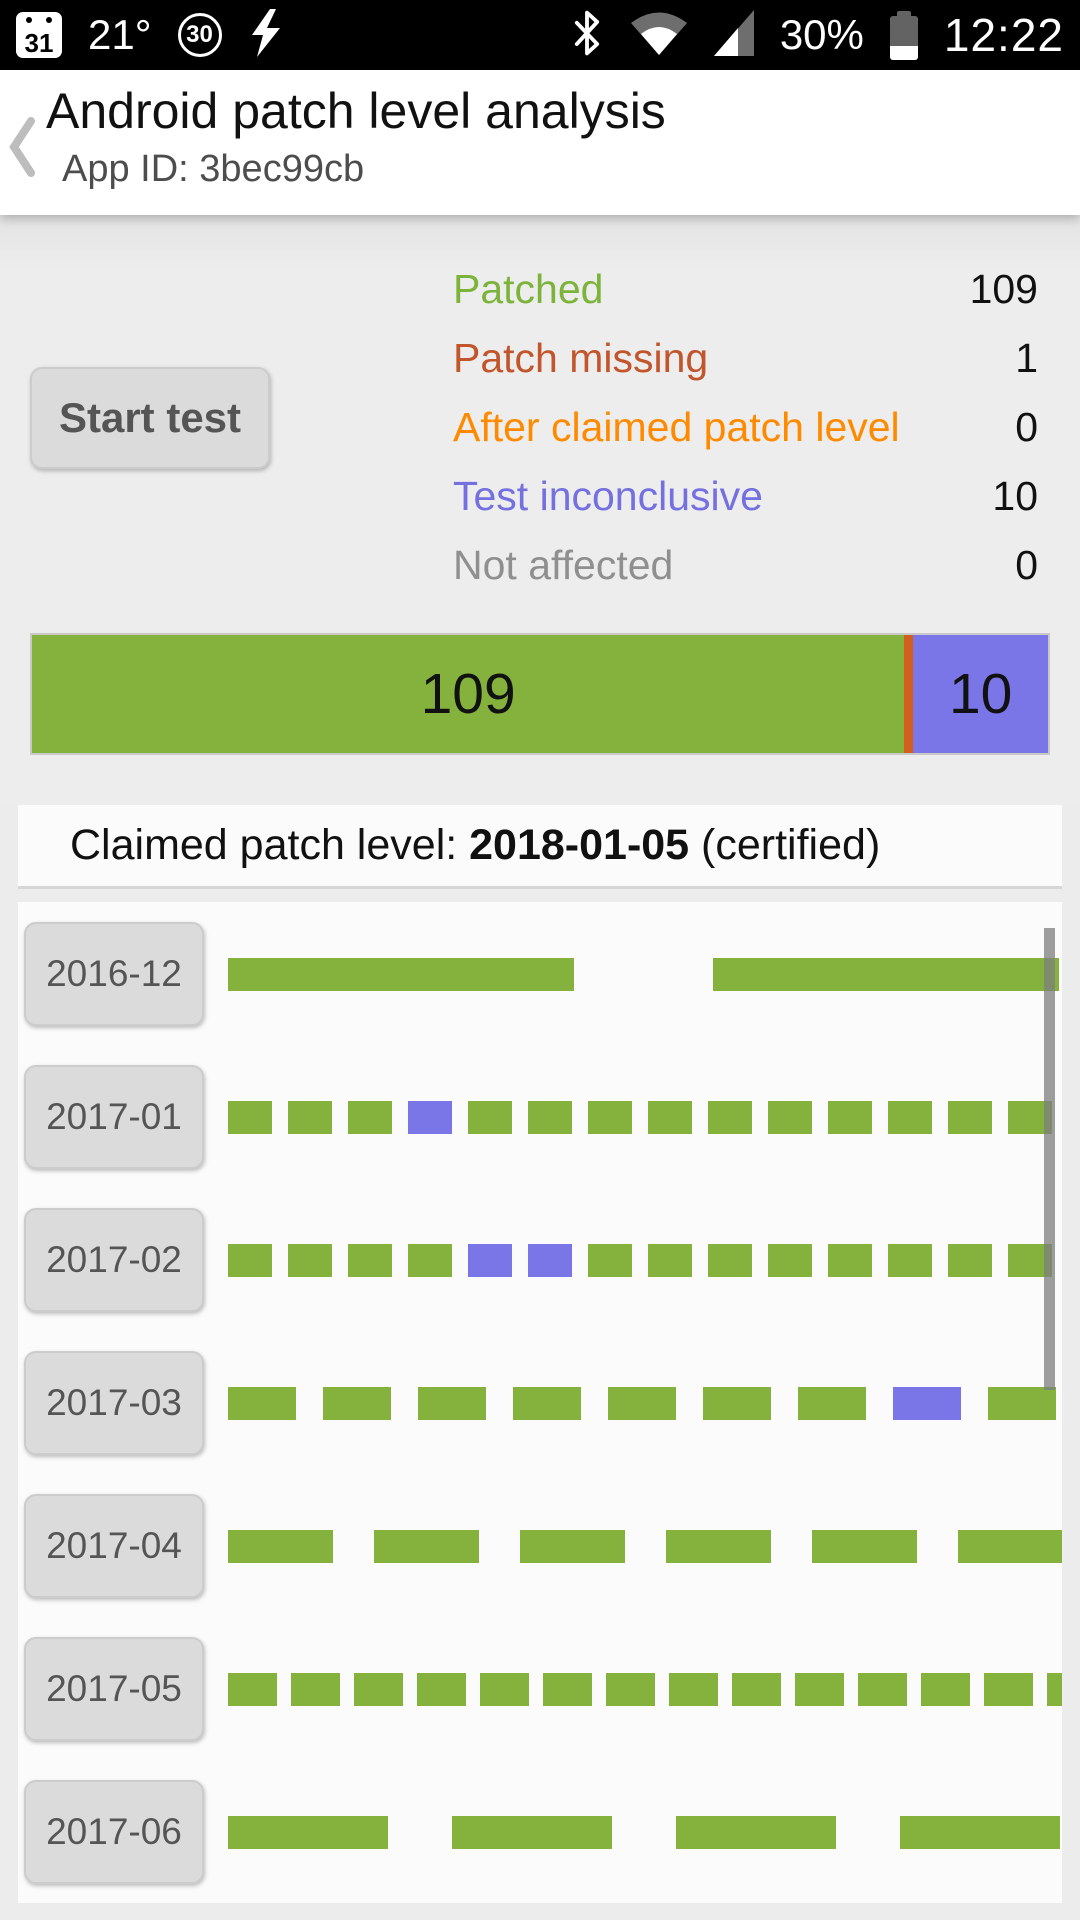  Describe the element at coordinates (270, 845) in the screenshot. I see `claimed-prefix: Claimed patch level:` at that location.